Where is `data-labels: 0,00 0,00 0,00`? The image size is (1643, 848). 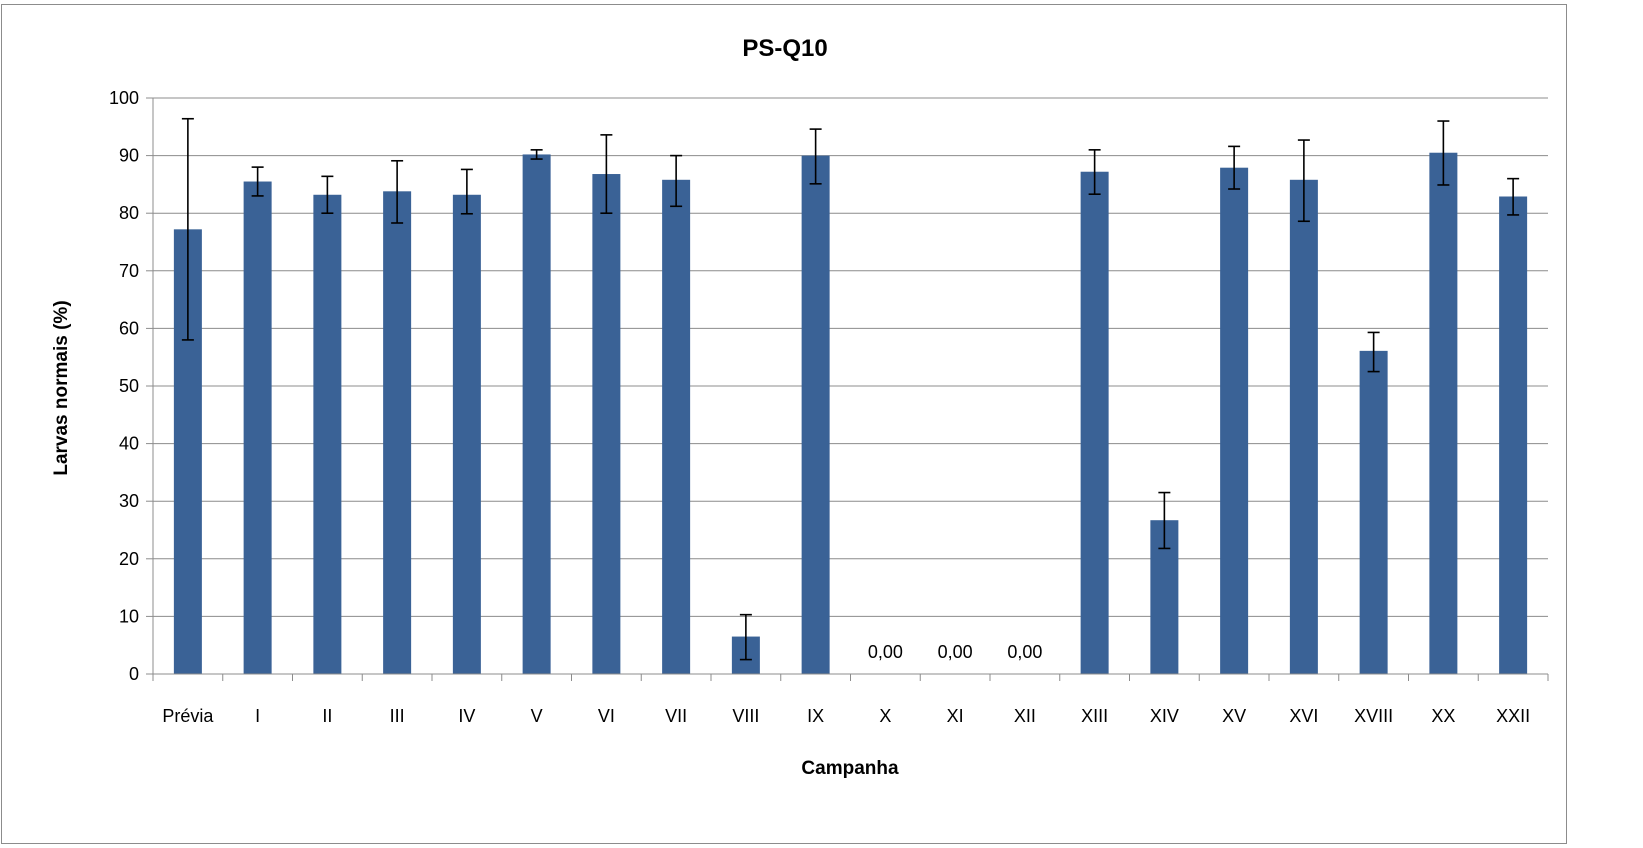 data-labels: 0,00 0,00 0,00 is located at coordinates (955, 652).